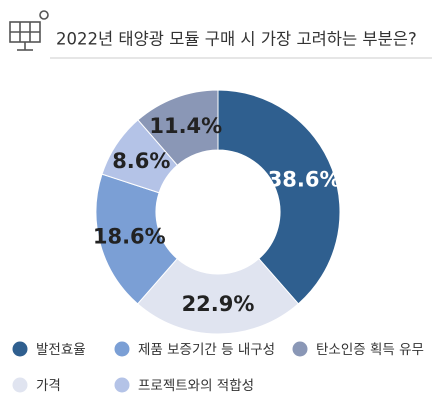 The height and width of the screenshot is (400, 438). I want to click on legend-label: 가격, so click(48, 386).